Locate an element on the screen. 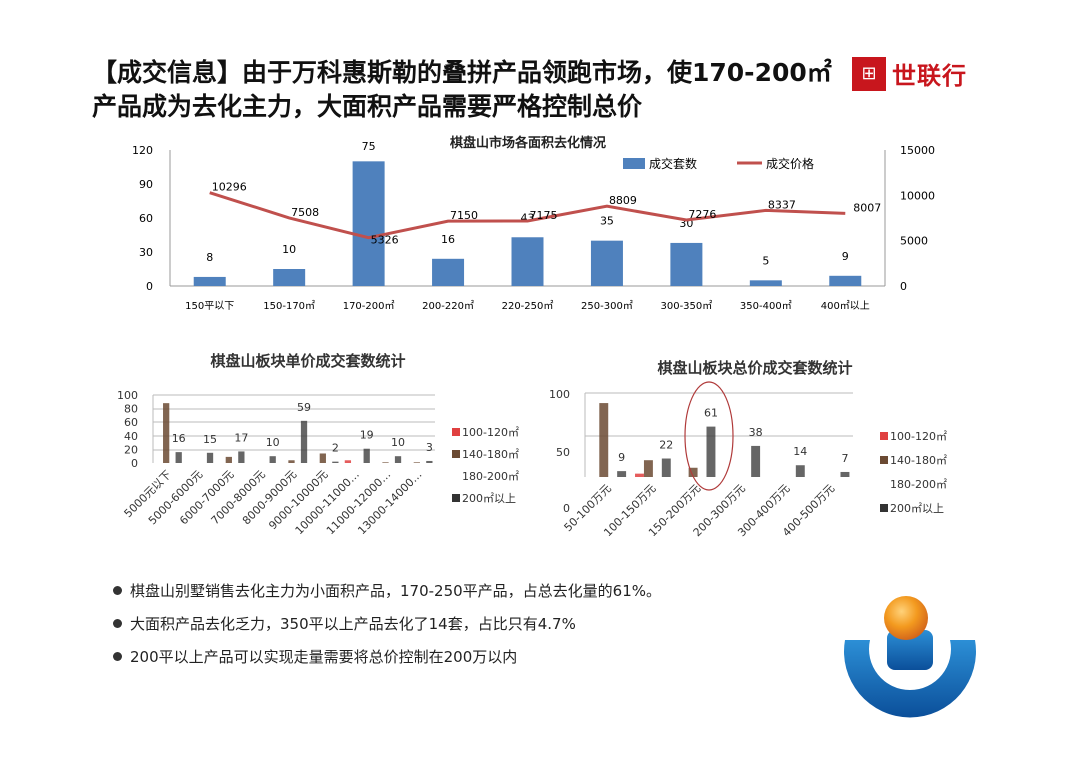  line-data-label: 7150 is located at coordinates (464, 215).